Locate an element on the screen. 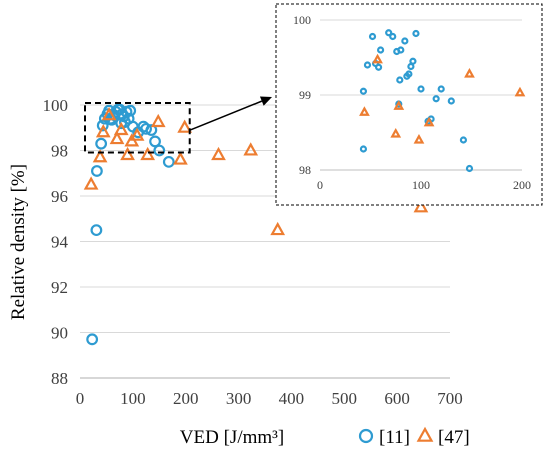  legend-marker-circle is located at coordinates (366, 436).